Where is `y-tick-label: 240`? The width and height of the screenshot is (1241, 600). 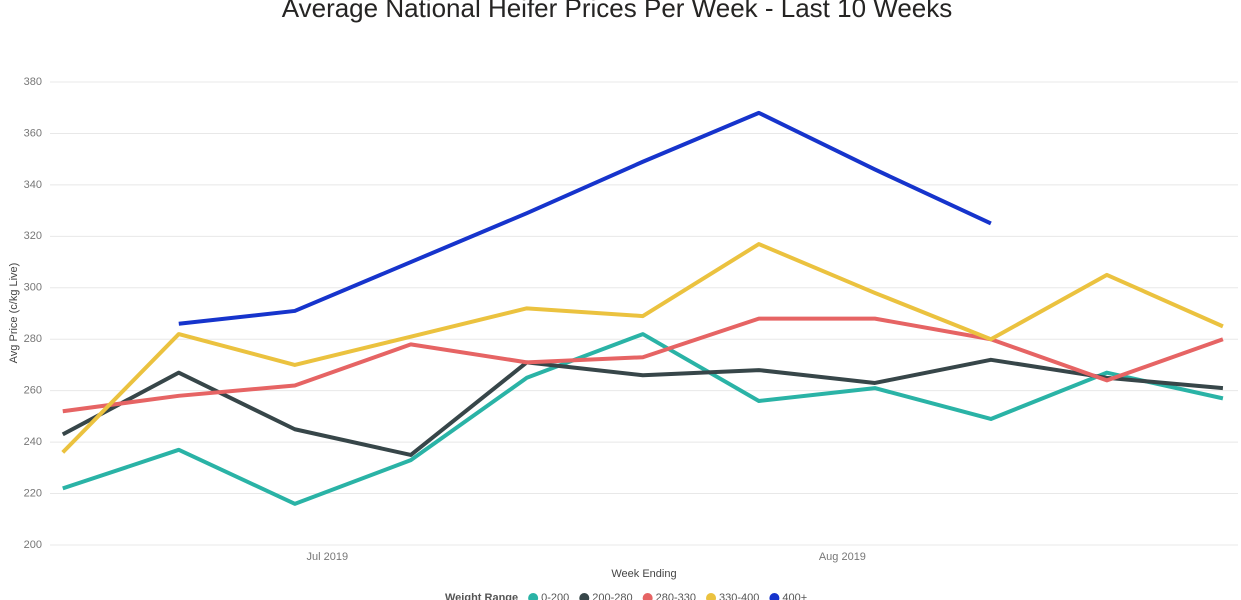
y-tick-label: 240 is located at coordinates (33, 442).